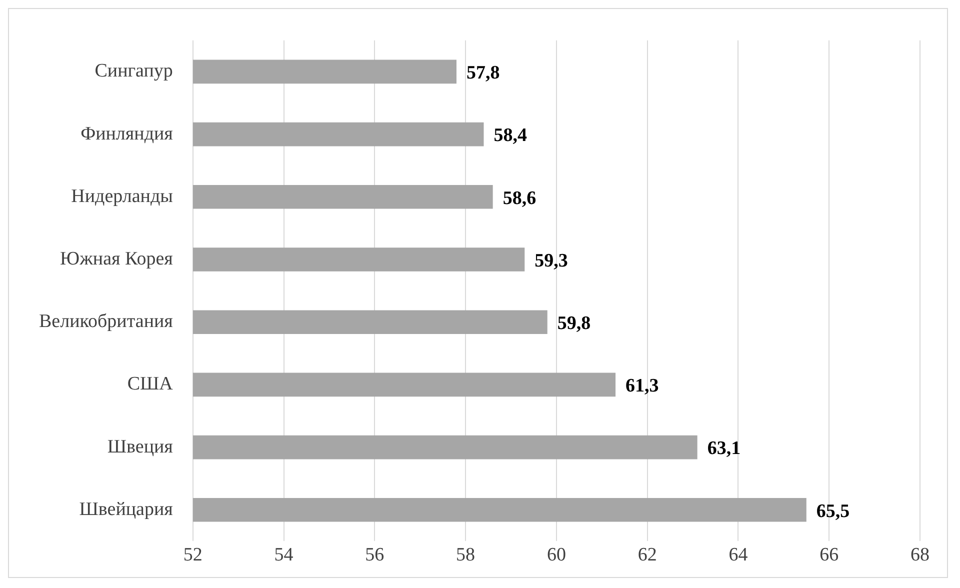 The width and height of the screenshot is (960, 588). I want to click on y-tick-label: Финляндия, so click(127, 133).